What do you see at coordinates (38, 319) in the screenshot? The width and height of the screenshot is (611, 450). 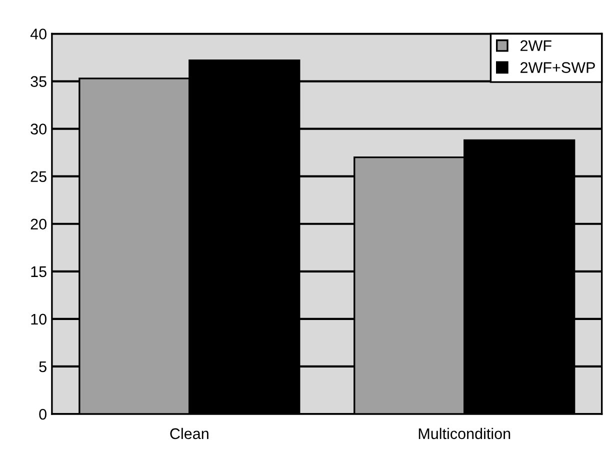 I see `y-tick-label: 10` at bounding box center [38, 319].